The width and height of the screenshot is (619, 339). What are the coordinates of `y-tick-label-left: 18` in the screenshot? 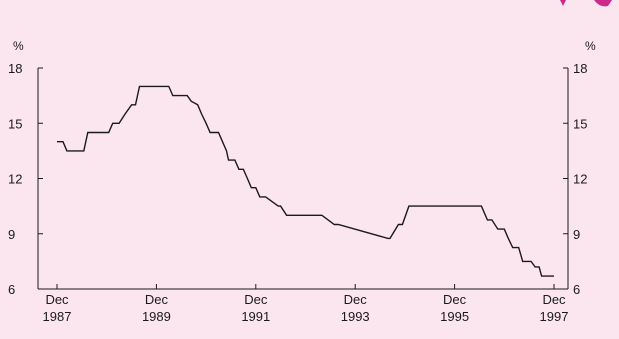 It's located at (15, 68).